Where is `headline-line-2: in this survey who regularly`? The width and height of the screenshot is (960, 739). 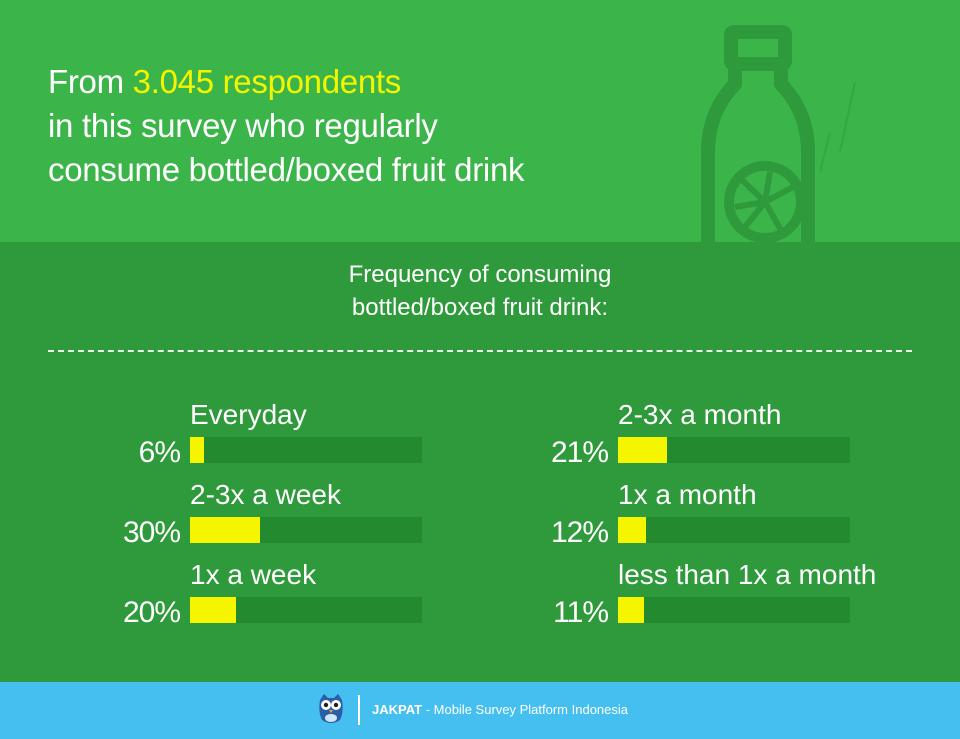 headline-line-2: in this survey who regularly is located at coordinates (243, 125).